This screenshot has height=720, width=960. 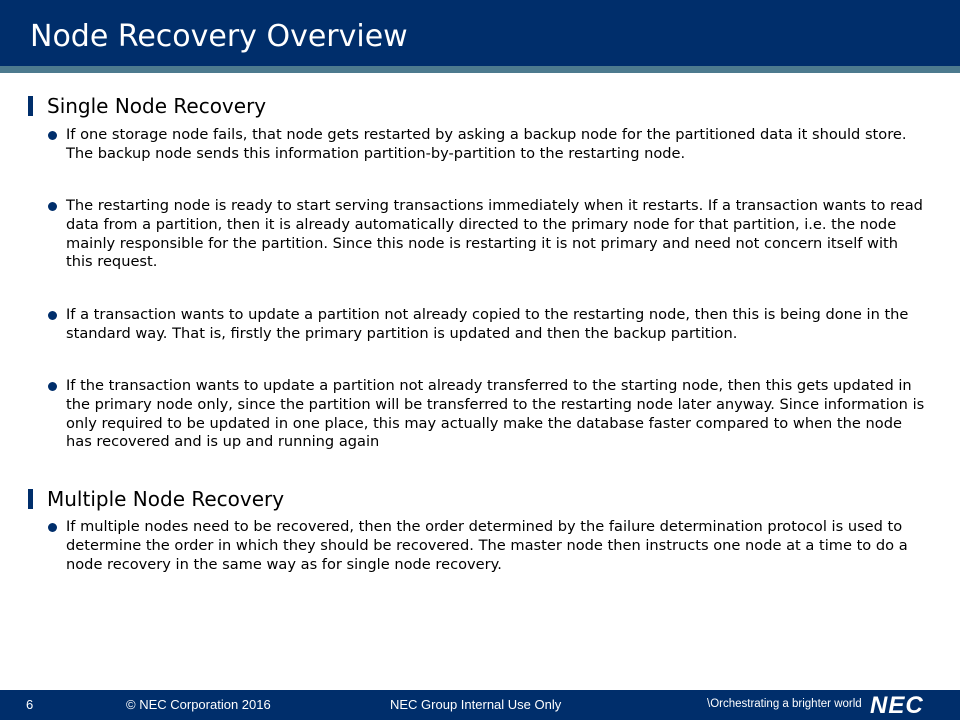 What do you see at coordinates (219, 36) in the screenshot?
I see `slide-title: Node Recovery Overview` at bounding box center [219, 36].